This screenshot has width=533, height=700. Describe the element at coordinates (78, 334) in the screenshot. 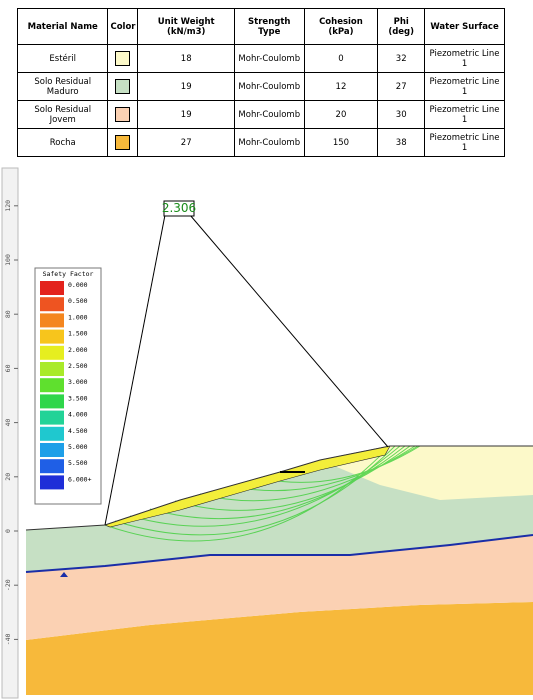

I see `legend-label: 1.500` at that location.